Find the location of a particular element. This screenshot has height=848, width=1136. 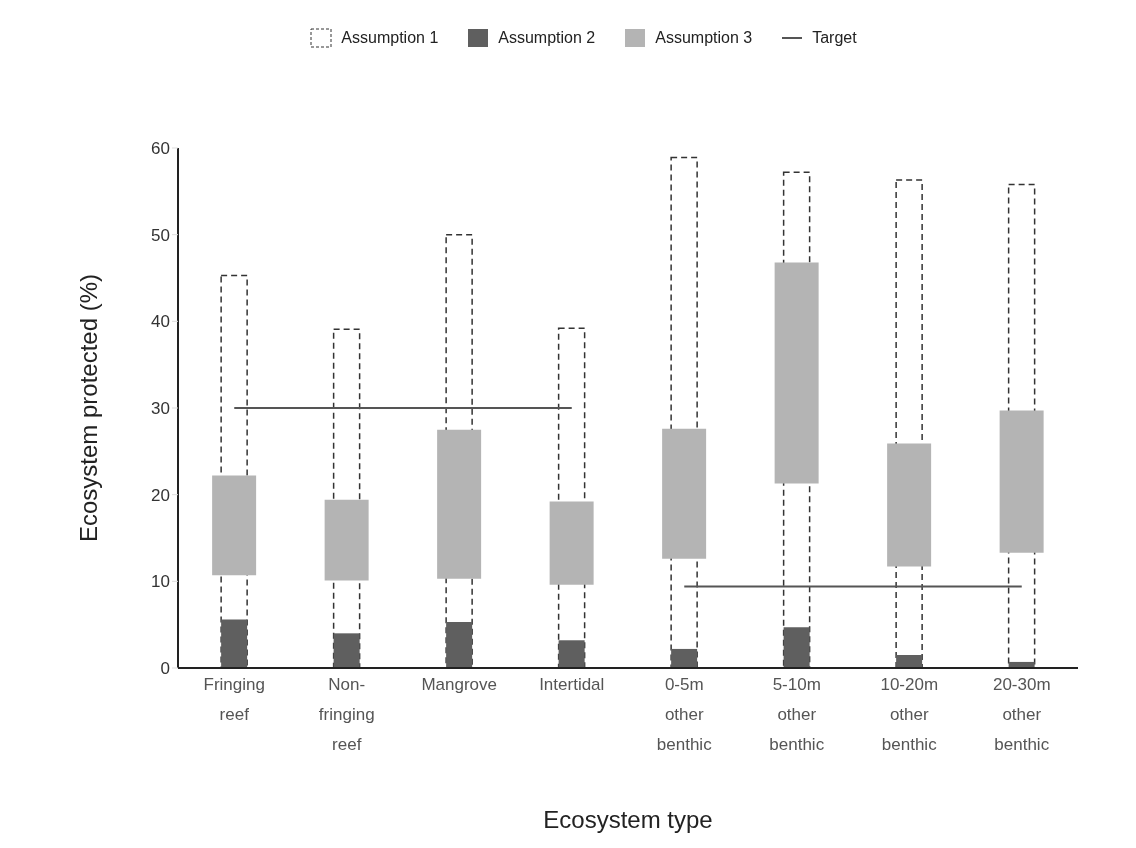

y-tick-label: 0 is located at coordinates (165, 669).